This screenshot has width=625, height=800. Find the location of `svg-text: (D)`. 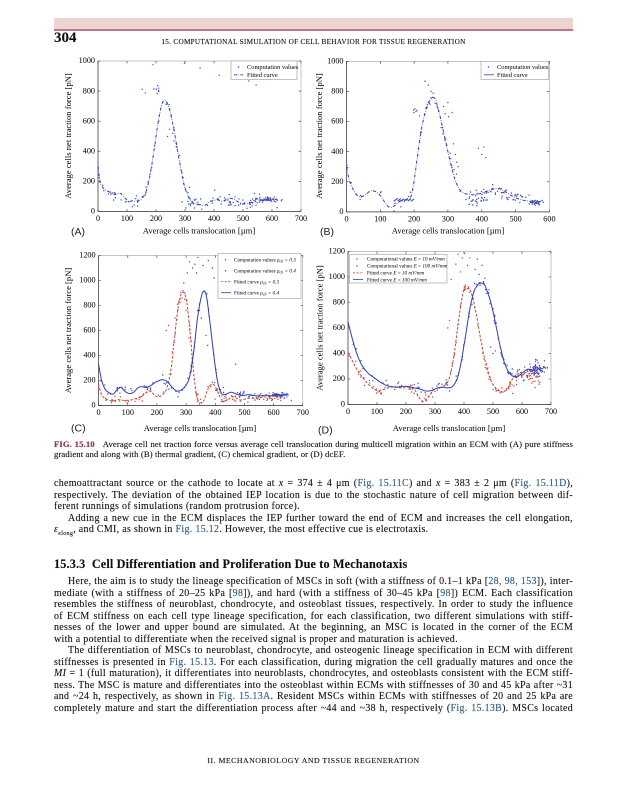

svg-text: (D) is located at coordinates (325, 431).